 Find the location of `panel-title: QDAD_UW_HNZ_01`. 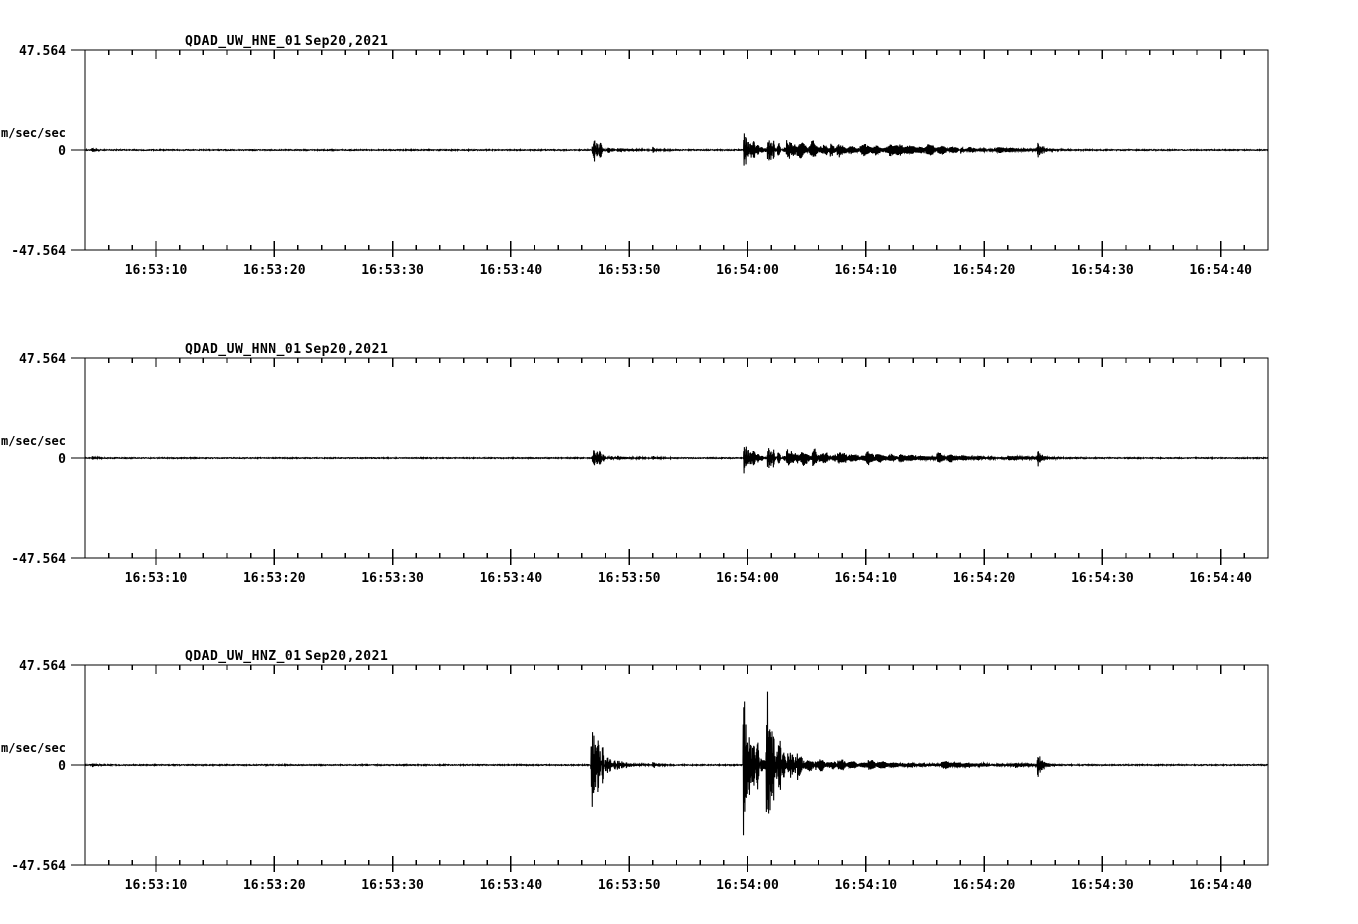

panel-title: QDAD_UW_HNZ_01 is located at coordinates (243, 656).